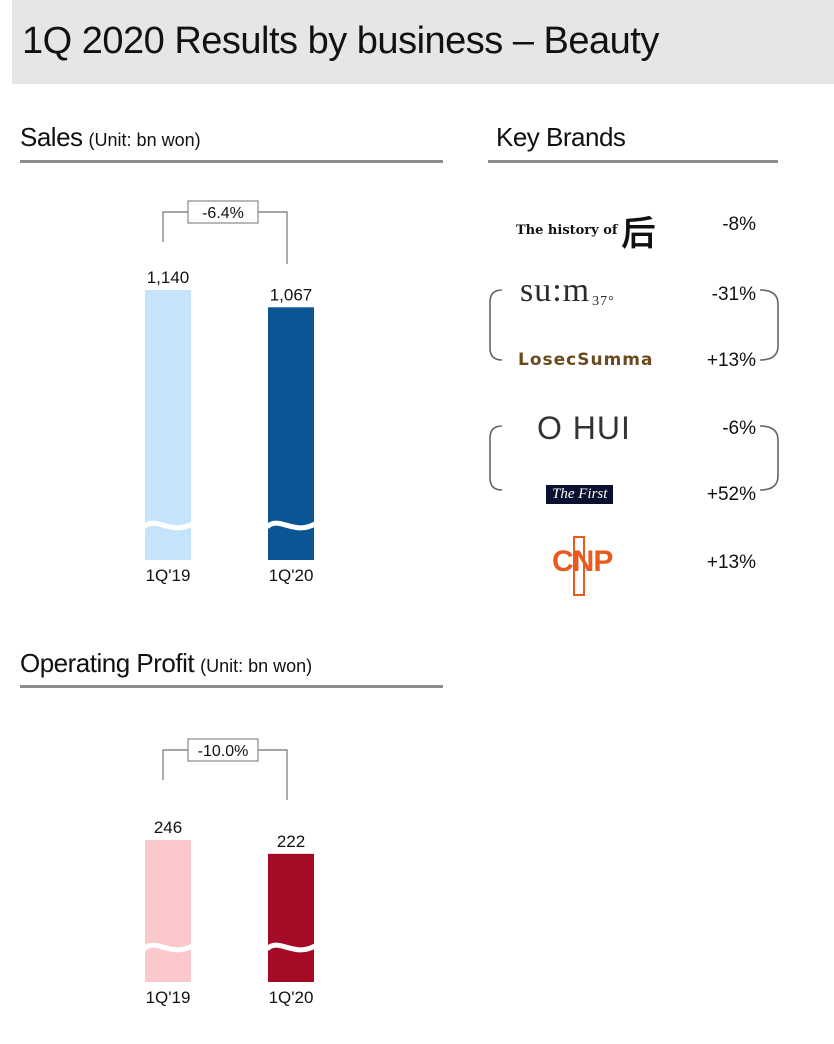 Image resolution: width=834 pixels, height=1044 pixels. I want to click on brand-logo-history-of-whoo: The history of 后, so click(586, 230).